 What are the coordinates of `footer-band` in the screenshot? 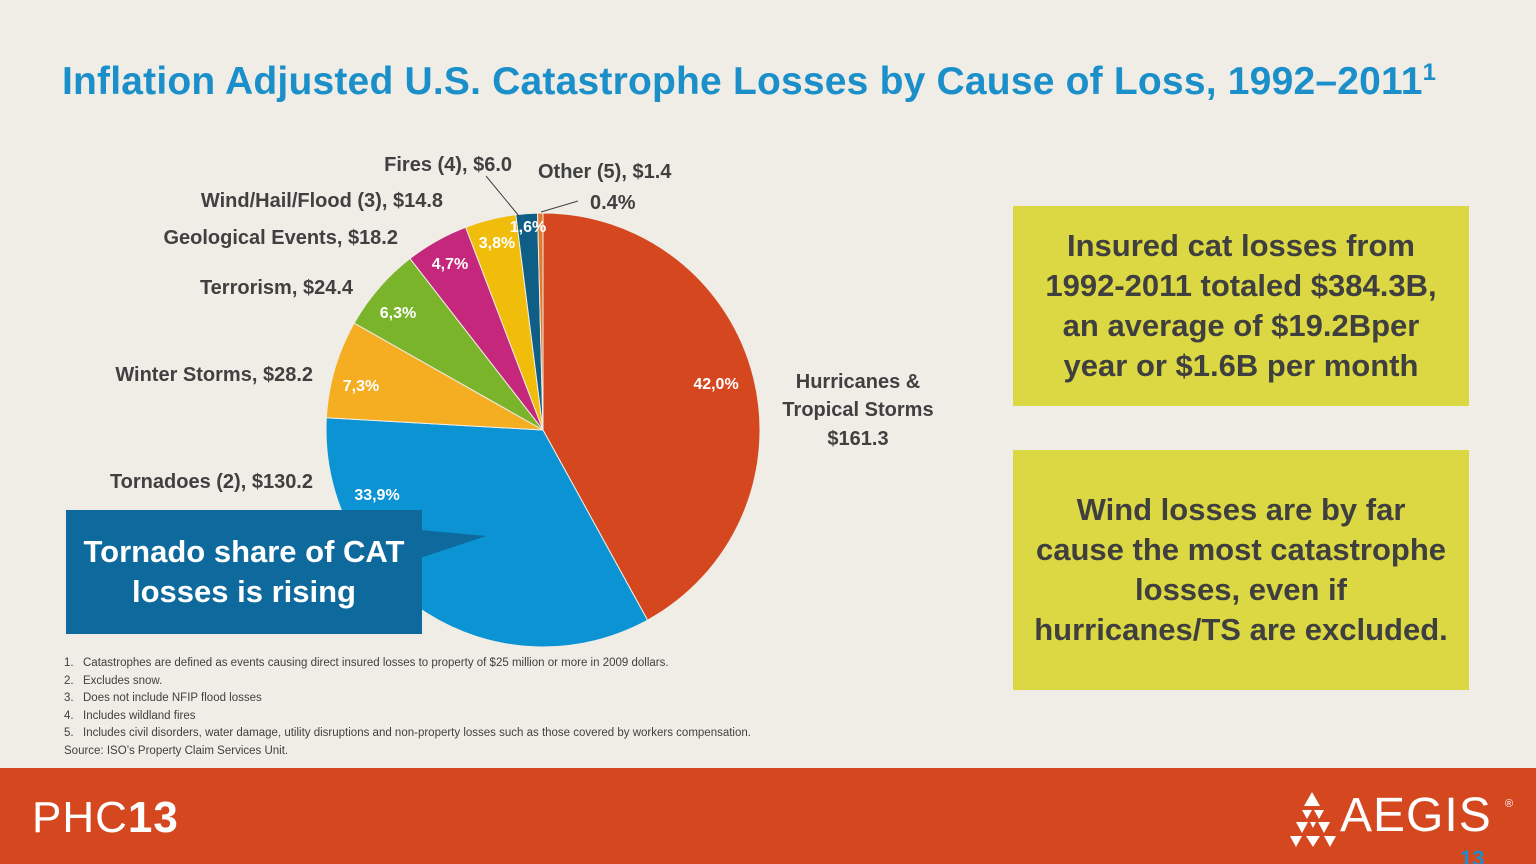 It's located at (768, 816).